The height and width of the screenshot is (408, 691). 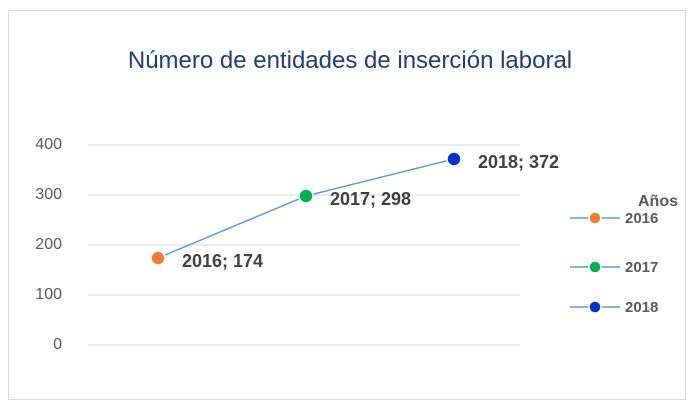 What do you see at coordinates (518, 162) in the screenshot?
I see `data-label: 2018; 372` at bounding box center [518, 162].